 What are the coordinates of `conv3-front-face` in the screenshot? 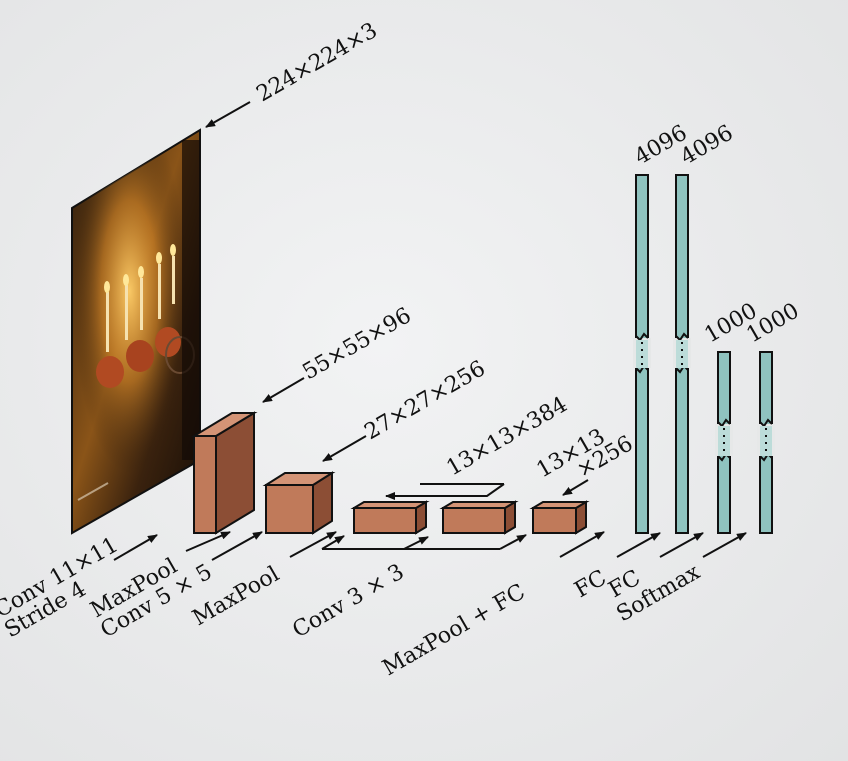 It's located at (385, 520).